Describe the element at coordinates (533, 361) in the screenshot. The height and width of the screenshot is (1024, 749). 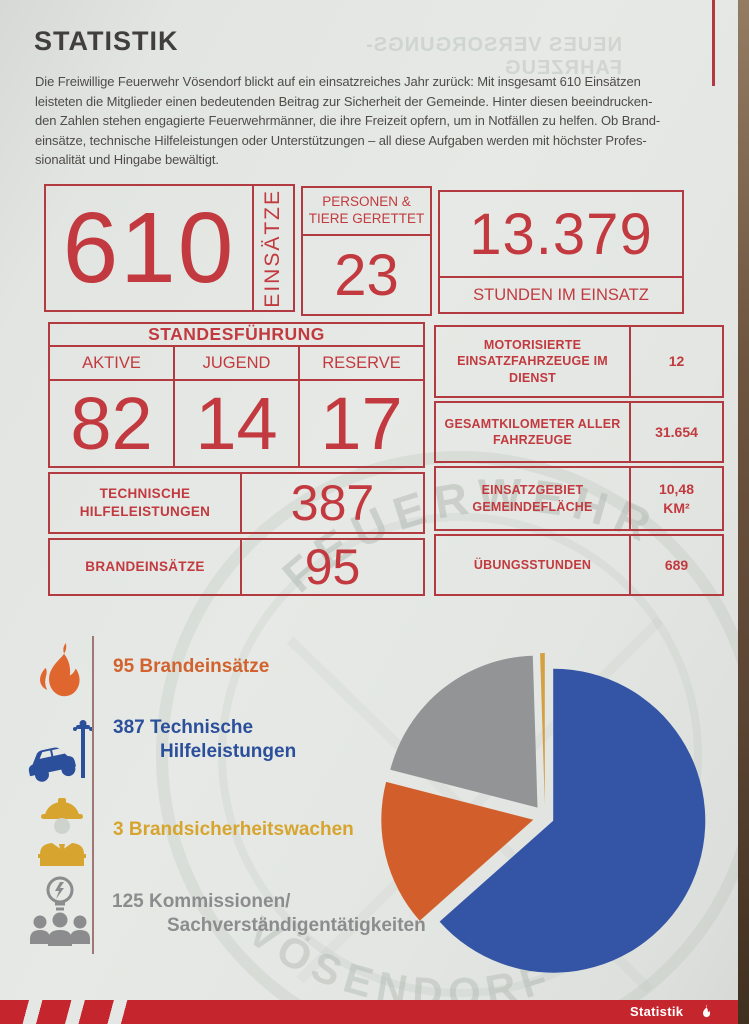
I see `fahrzeuge-label: MOTORISIERTE EINSATZFAHRZEUGE IM DIENST` at that location.